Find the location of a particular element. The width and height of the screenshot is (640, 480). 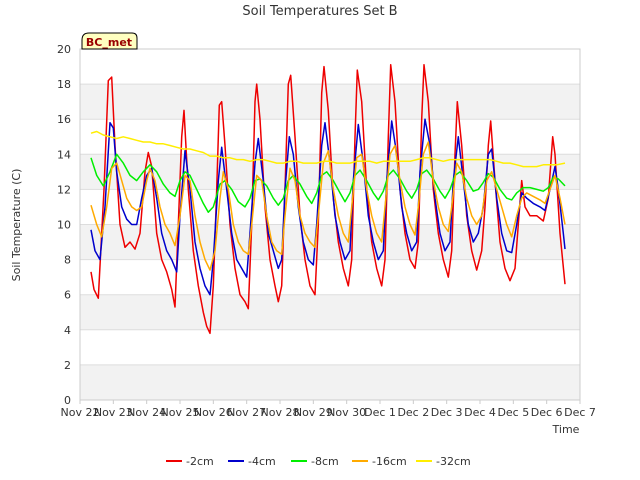

x-tick-label: Nov 27 is located at coordinates (246, 412).